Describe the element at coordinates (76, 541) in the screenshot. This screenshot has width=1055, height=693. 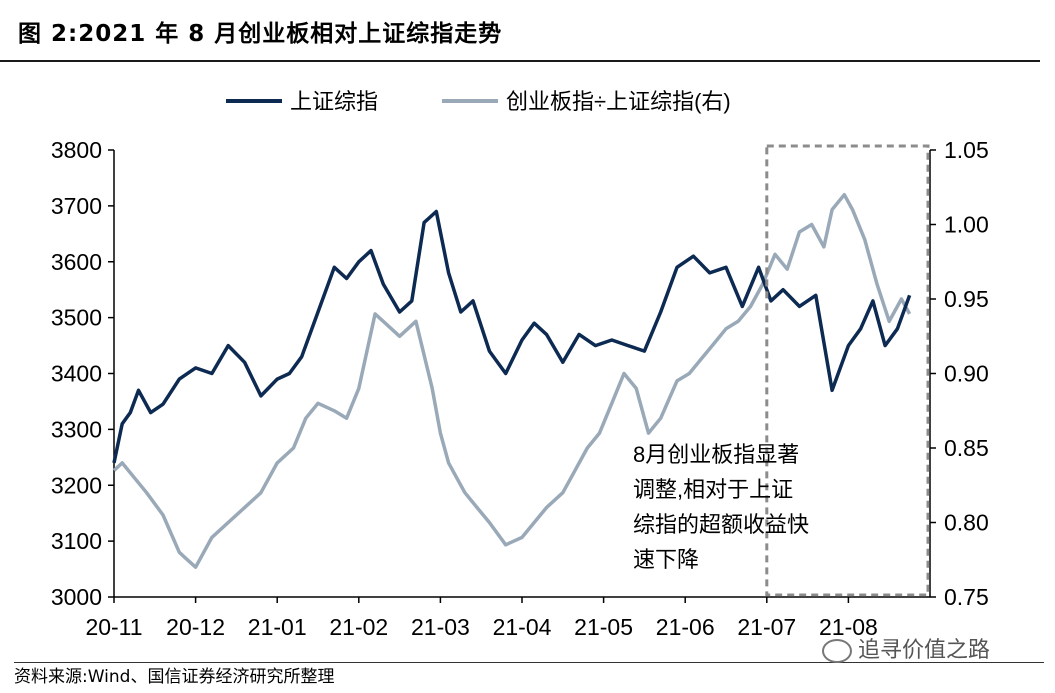
I see `left-tick-label: 3100` at that location.